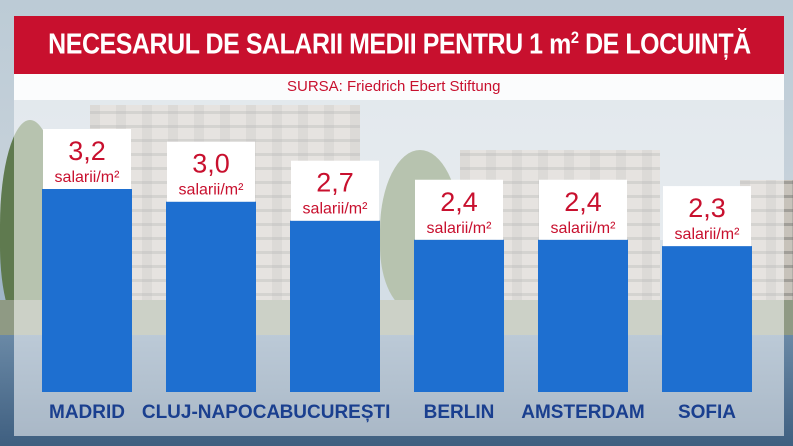  I want to click on category-label: BUCUREȘTI, so click(335, 412).